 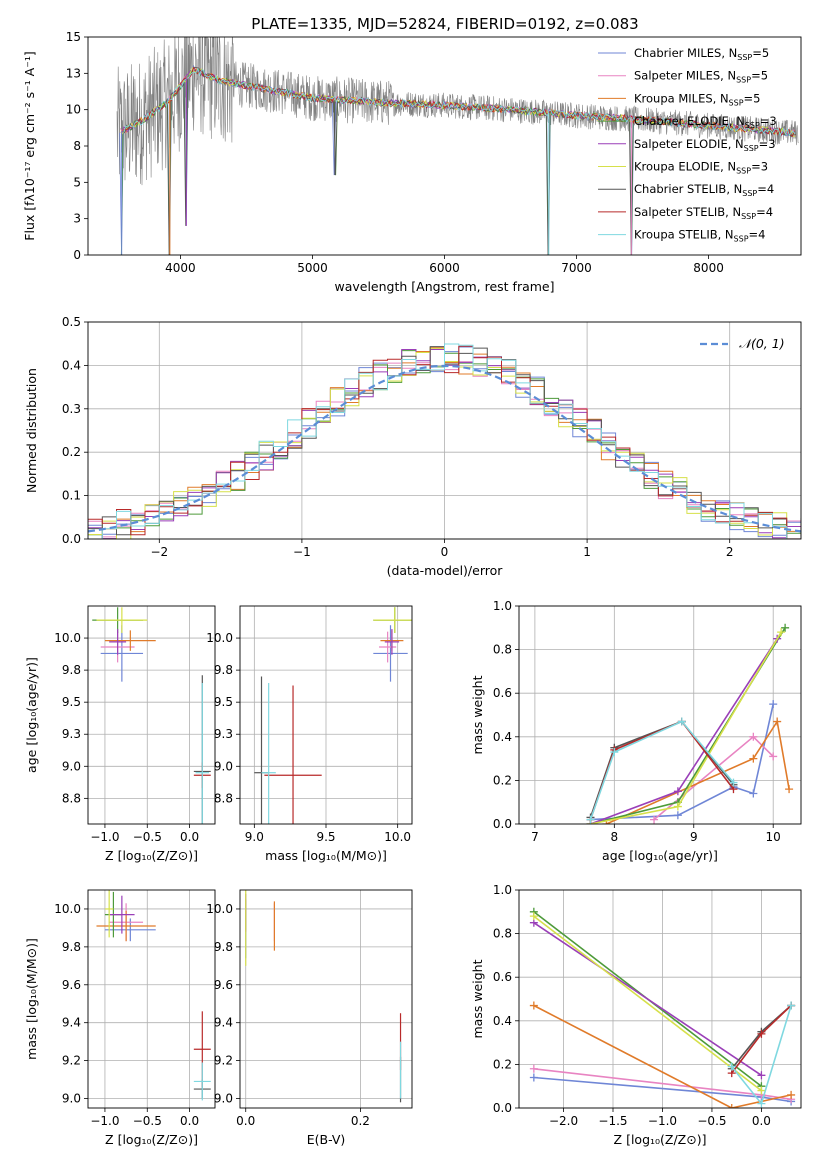 I want to click on y-tick-label: 9.5, so click(x=71, y=702).